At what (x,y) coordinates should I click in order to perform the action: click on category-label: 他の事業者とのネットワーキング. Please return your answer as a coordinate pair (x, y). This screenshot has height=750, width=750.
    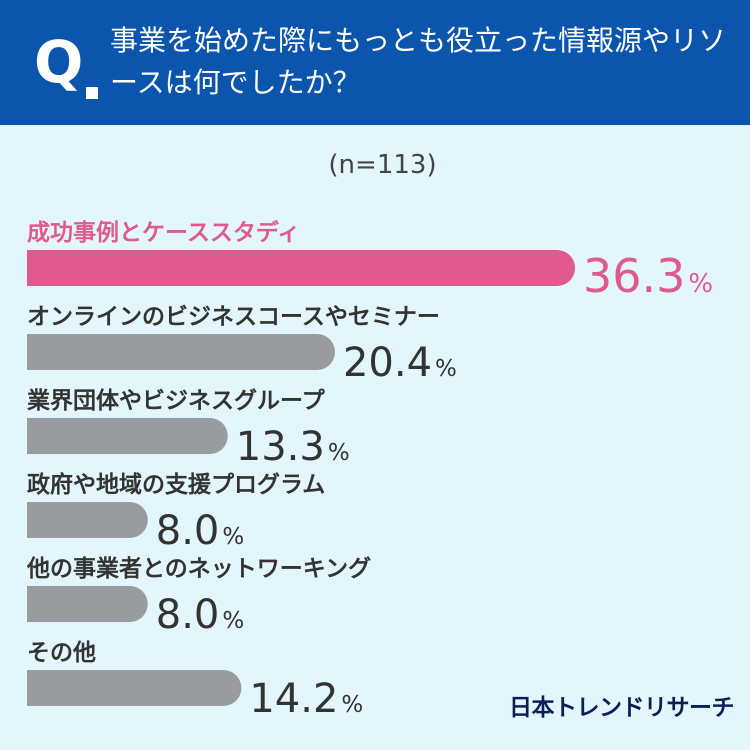
    Looking at the image, I should click on (198, 568).